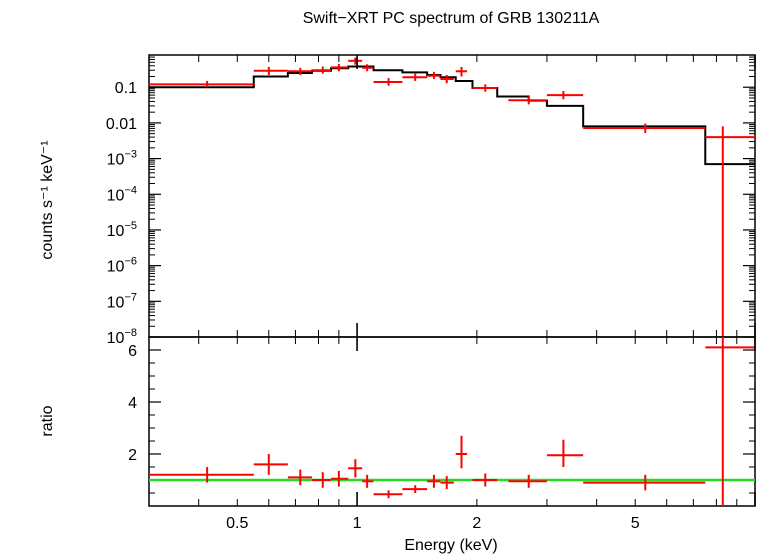 The width and height of the screenshot is (758, 556). I want to click on x-tick-label: 2, so click(476, 523).